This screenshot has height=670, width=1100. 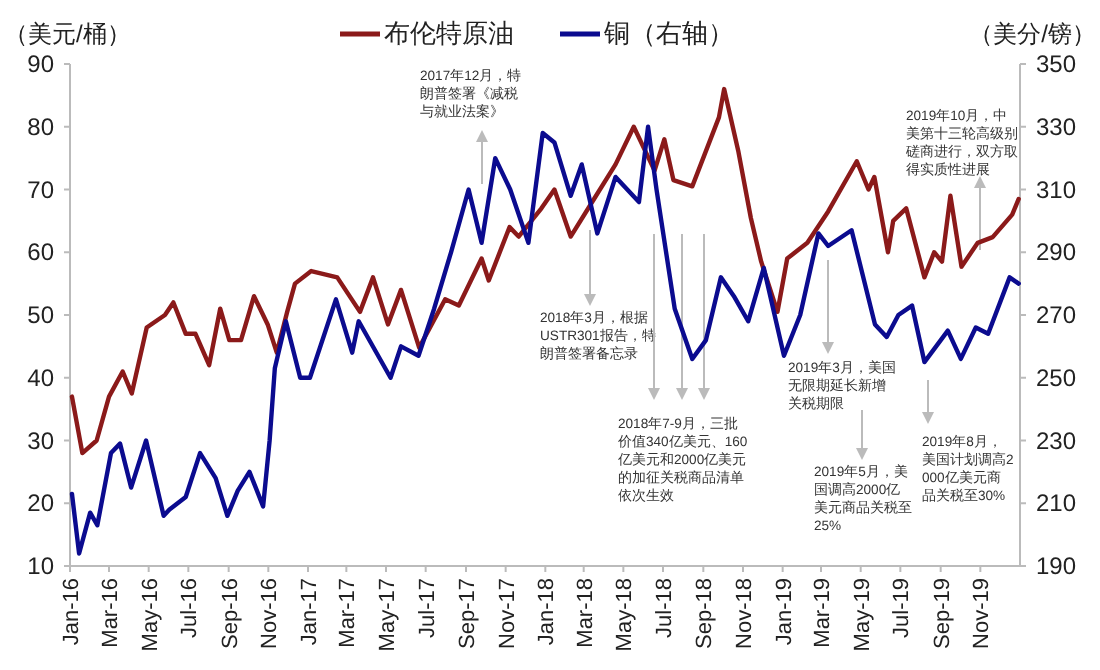 I want to click on x-tick-label: May-16, so click(x=150, y=615).